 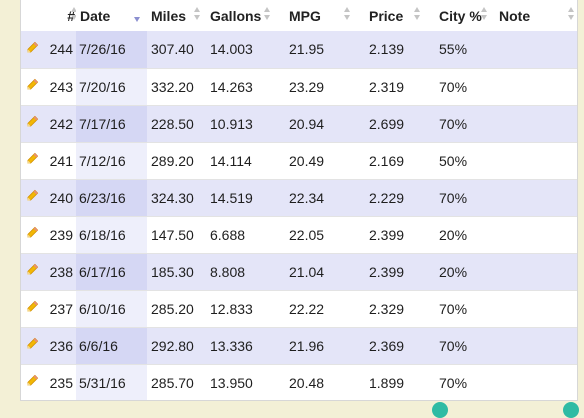 What do you see at coordinates (59, 49) in the screenshot?
I see `cell-number: 244` at bounding box center [59, 49].